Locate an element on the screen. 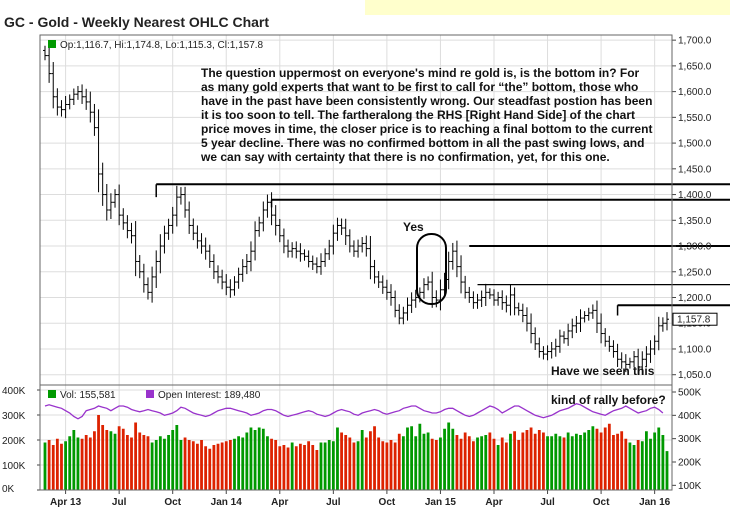  price-tick-label: 1,050.0 is located at coordinates (695, 375).